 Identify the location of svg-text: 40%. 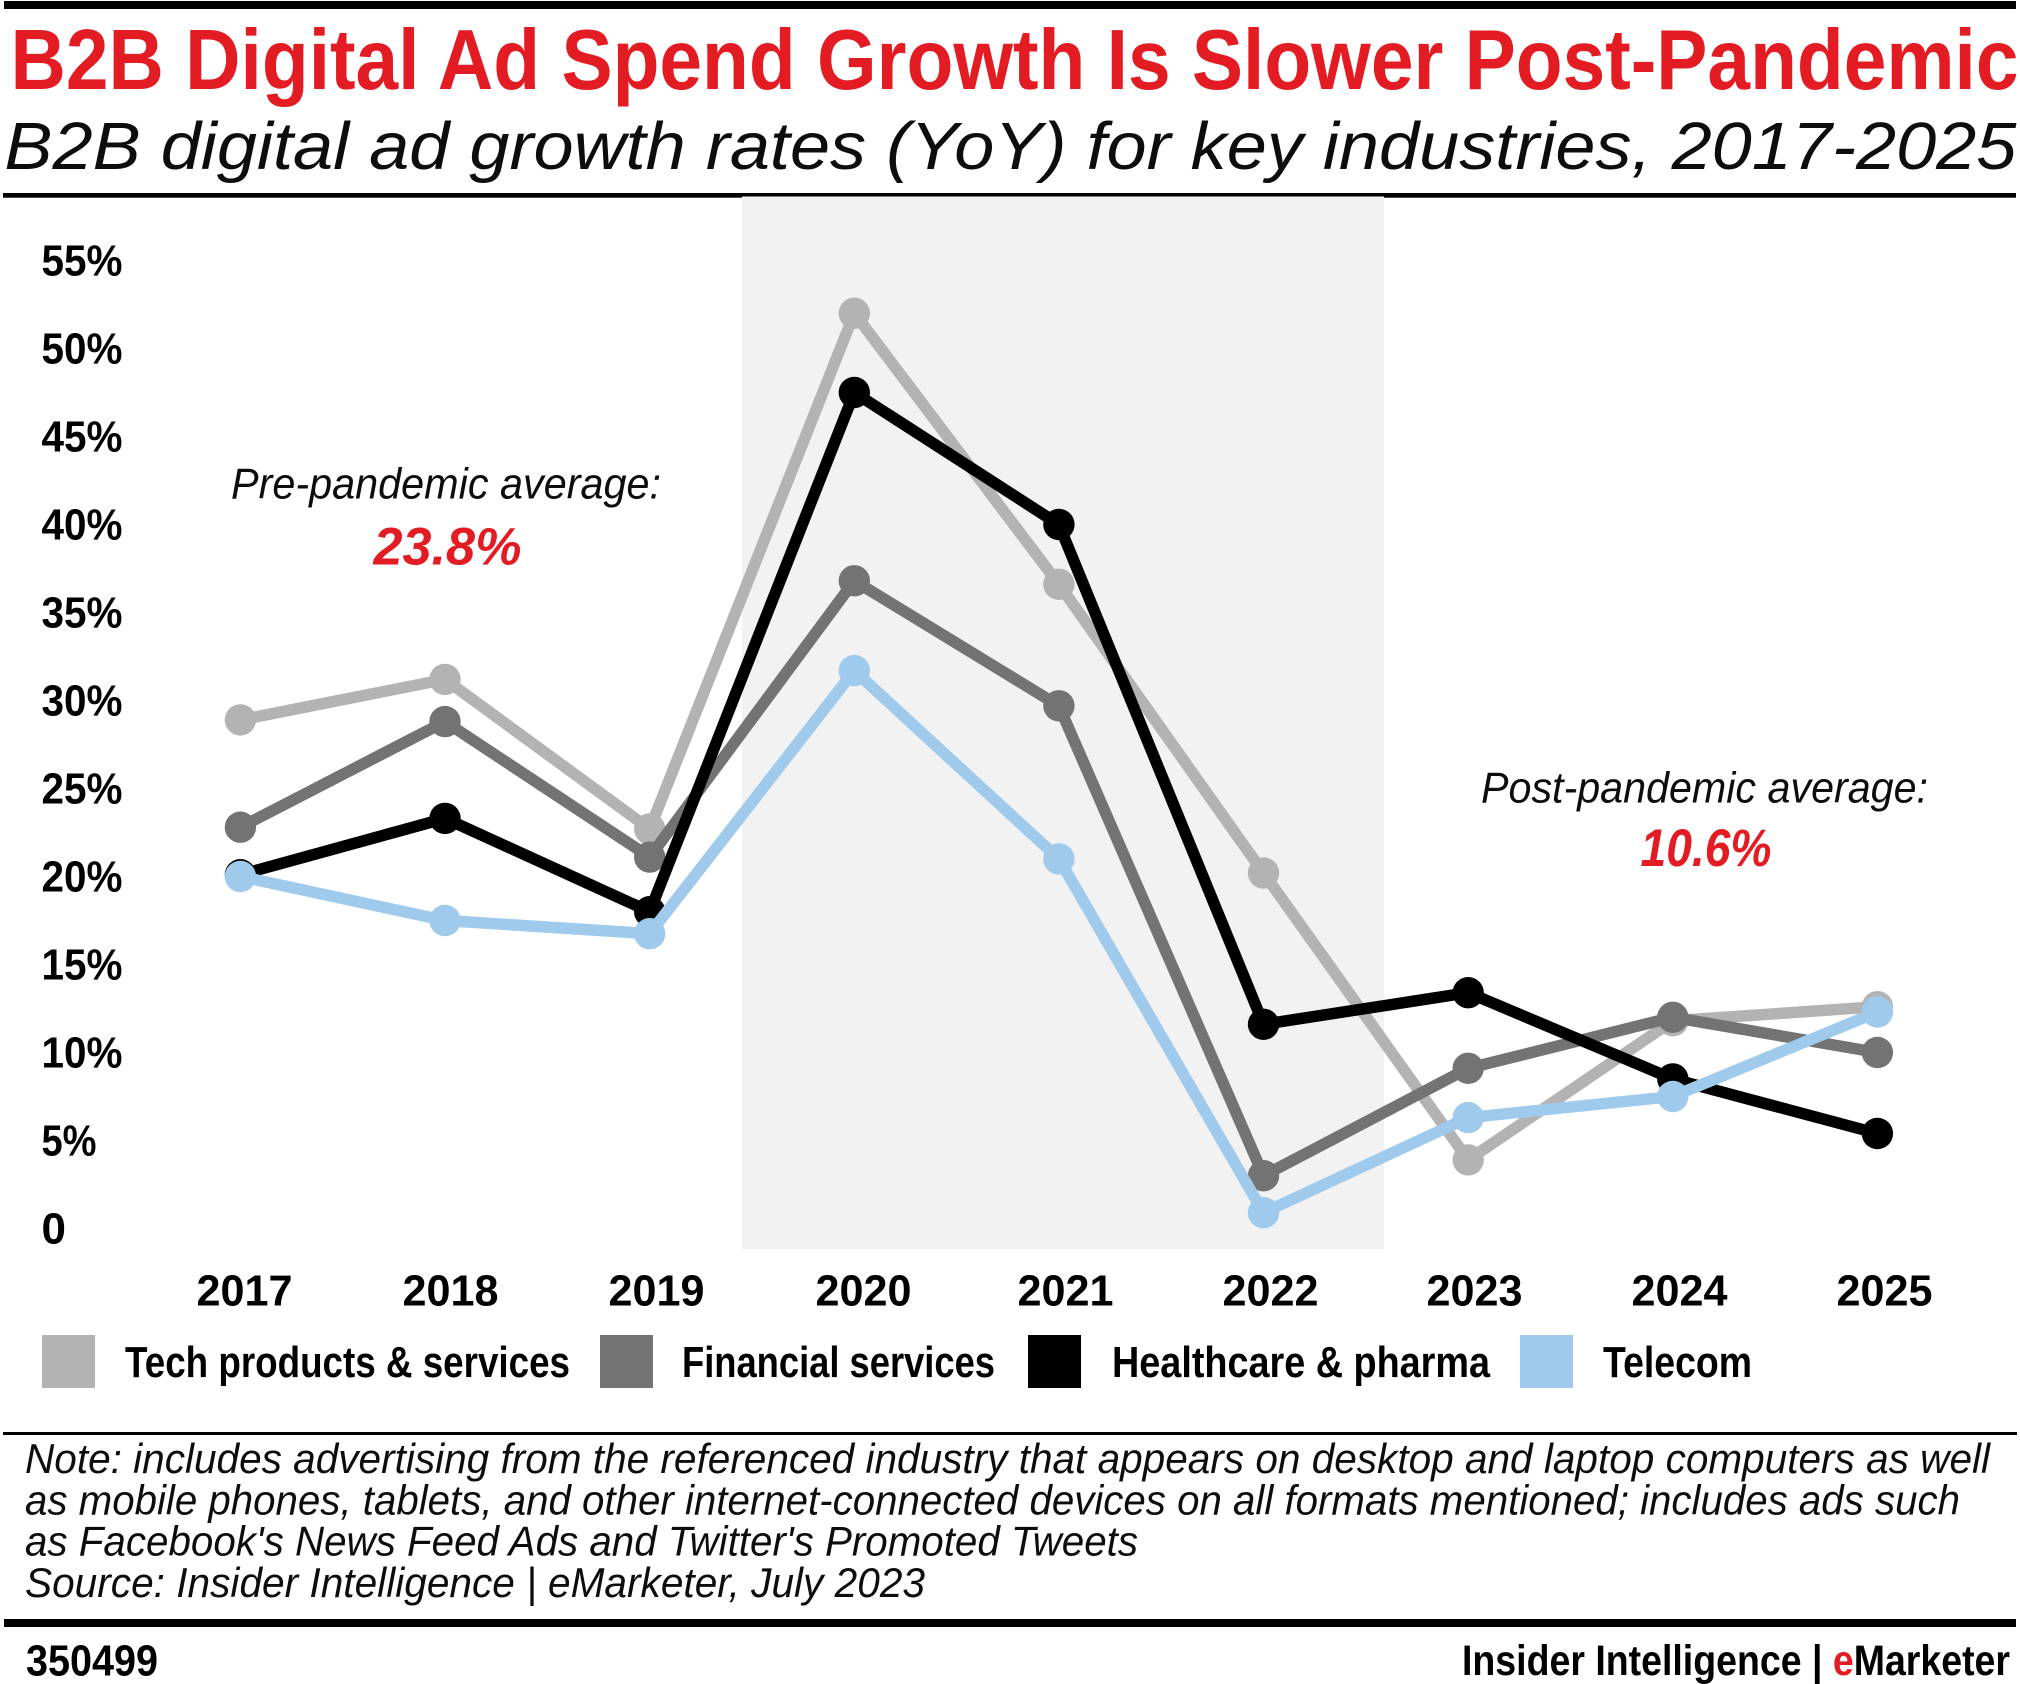
(82, 525).